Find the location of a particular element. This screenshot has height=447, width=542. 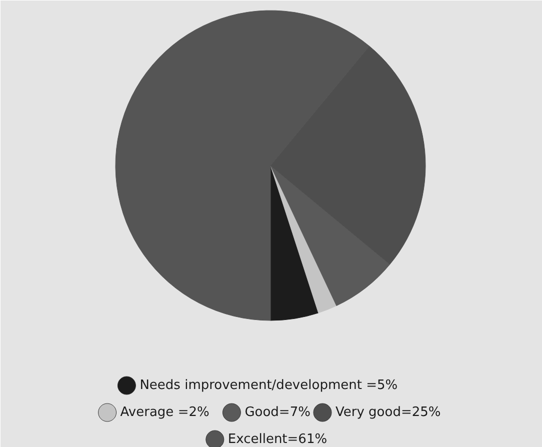

legend-label: Excellent=61% is located at coordinates (278, 439).